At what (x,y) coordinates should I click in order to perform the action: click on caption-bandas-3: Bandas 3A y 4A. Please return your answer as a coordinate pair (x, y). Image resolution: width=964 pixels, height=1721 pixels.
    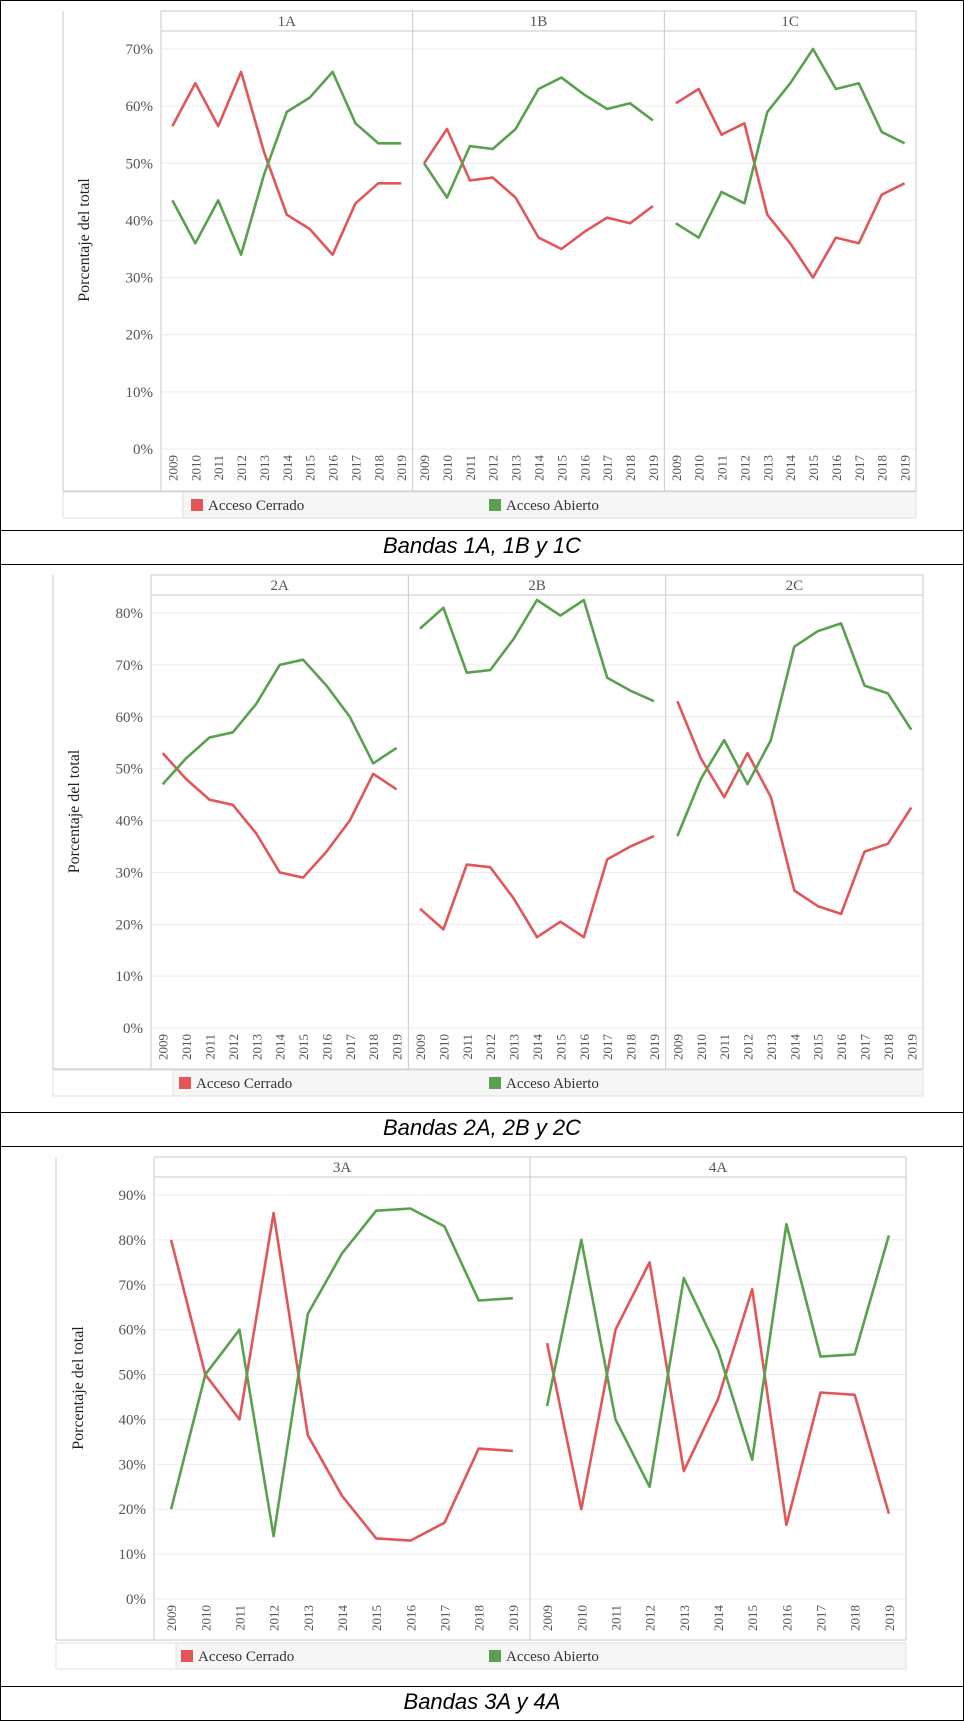
    Looking at the image, I should click on (482, 1704).